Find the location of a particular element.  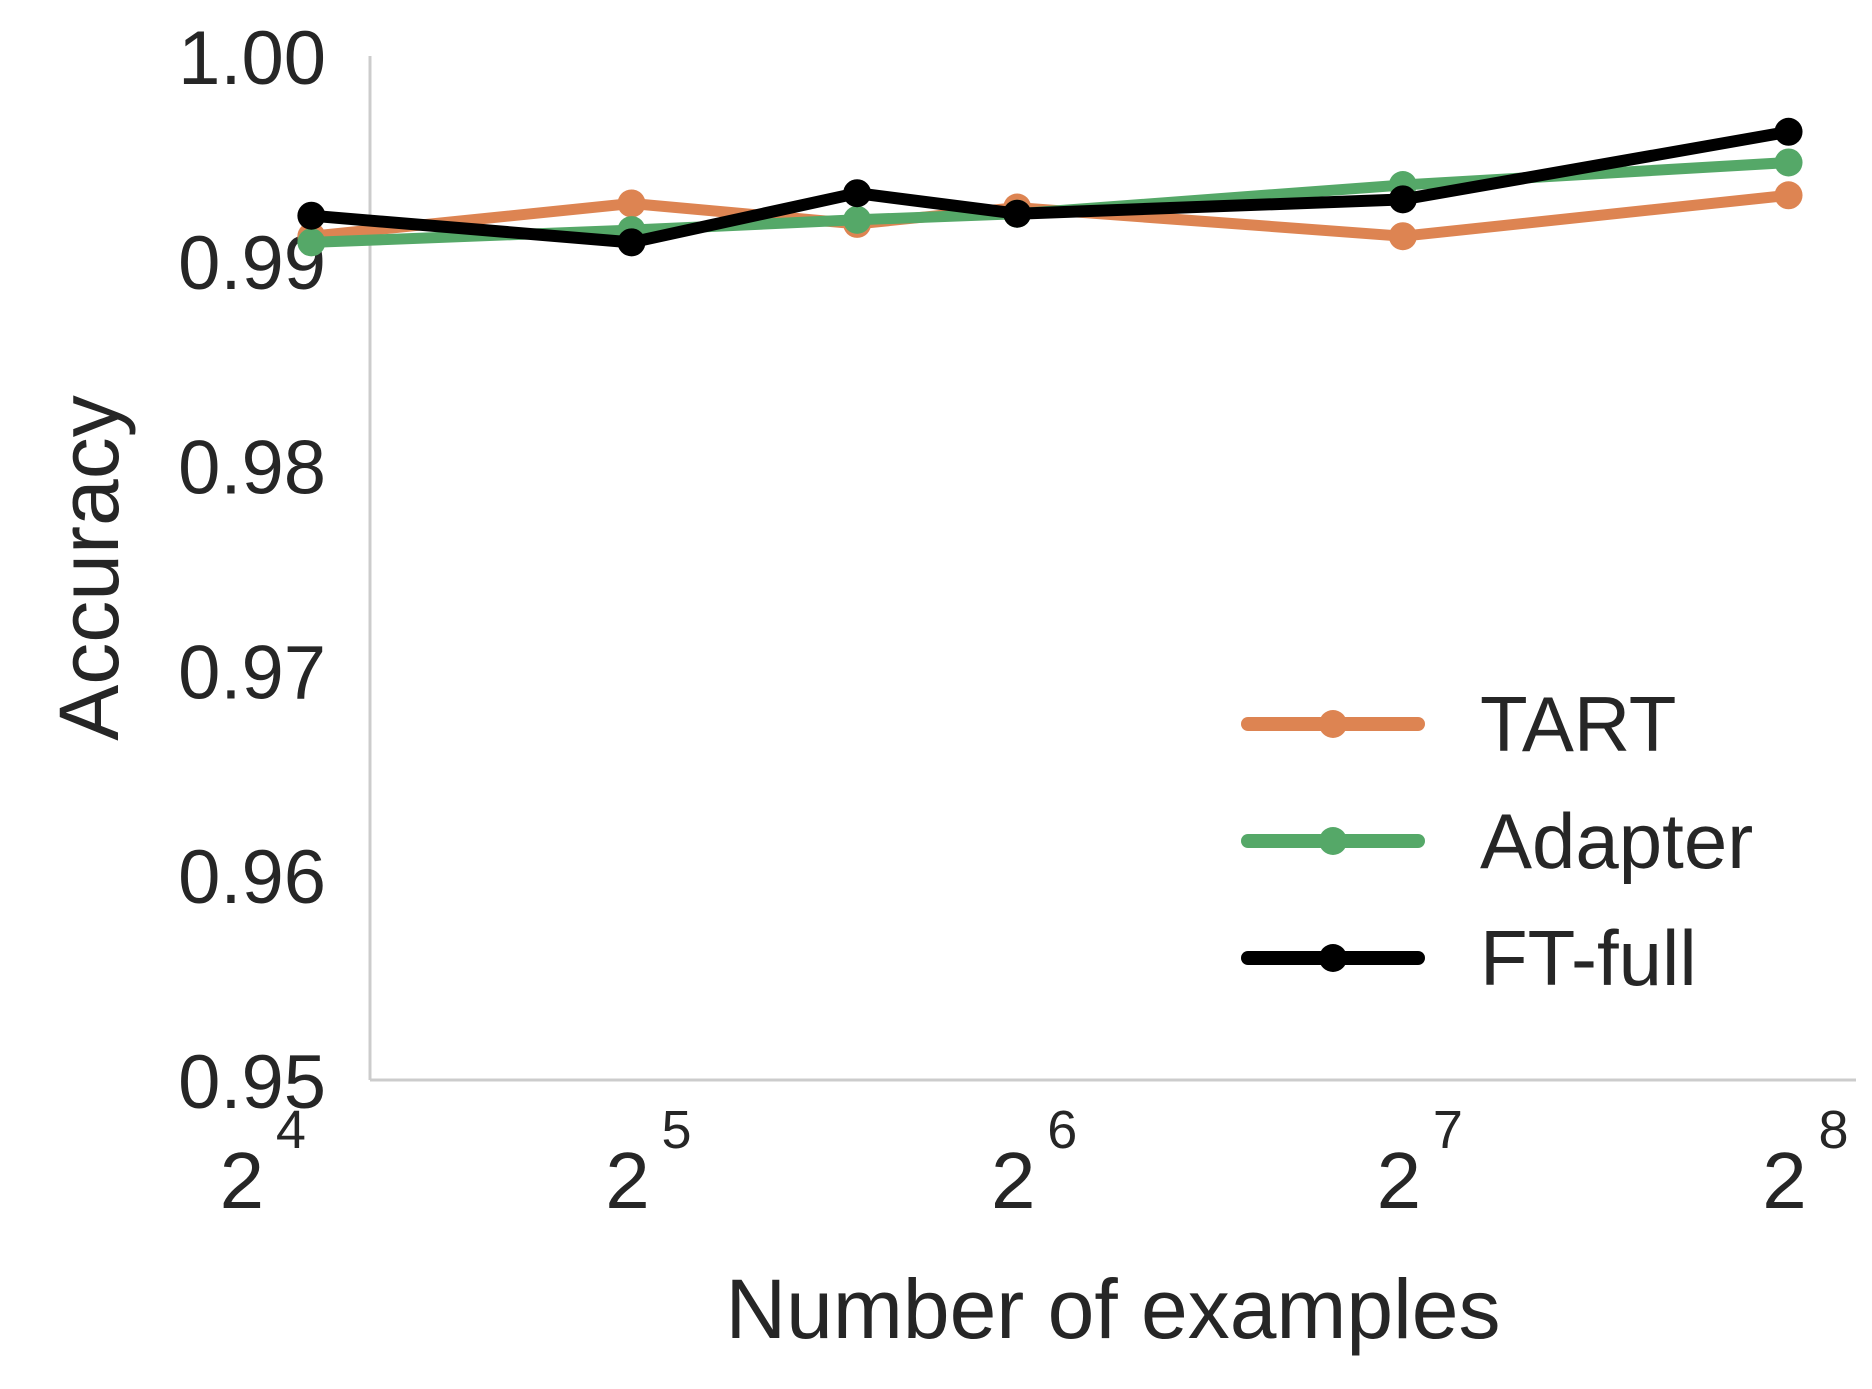

y-tick-label: 1.00 is located at coordinates (252, 58).